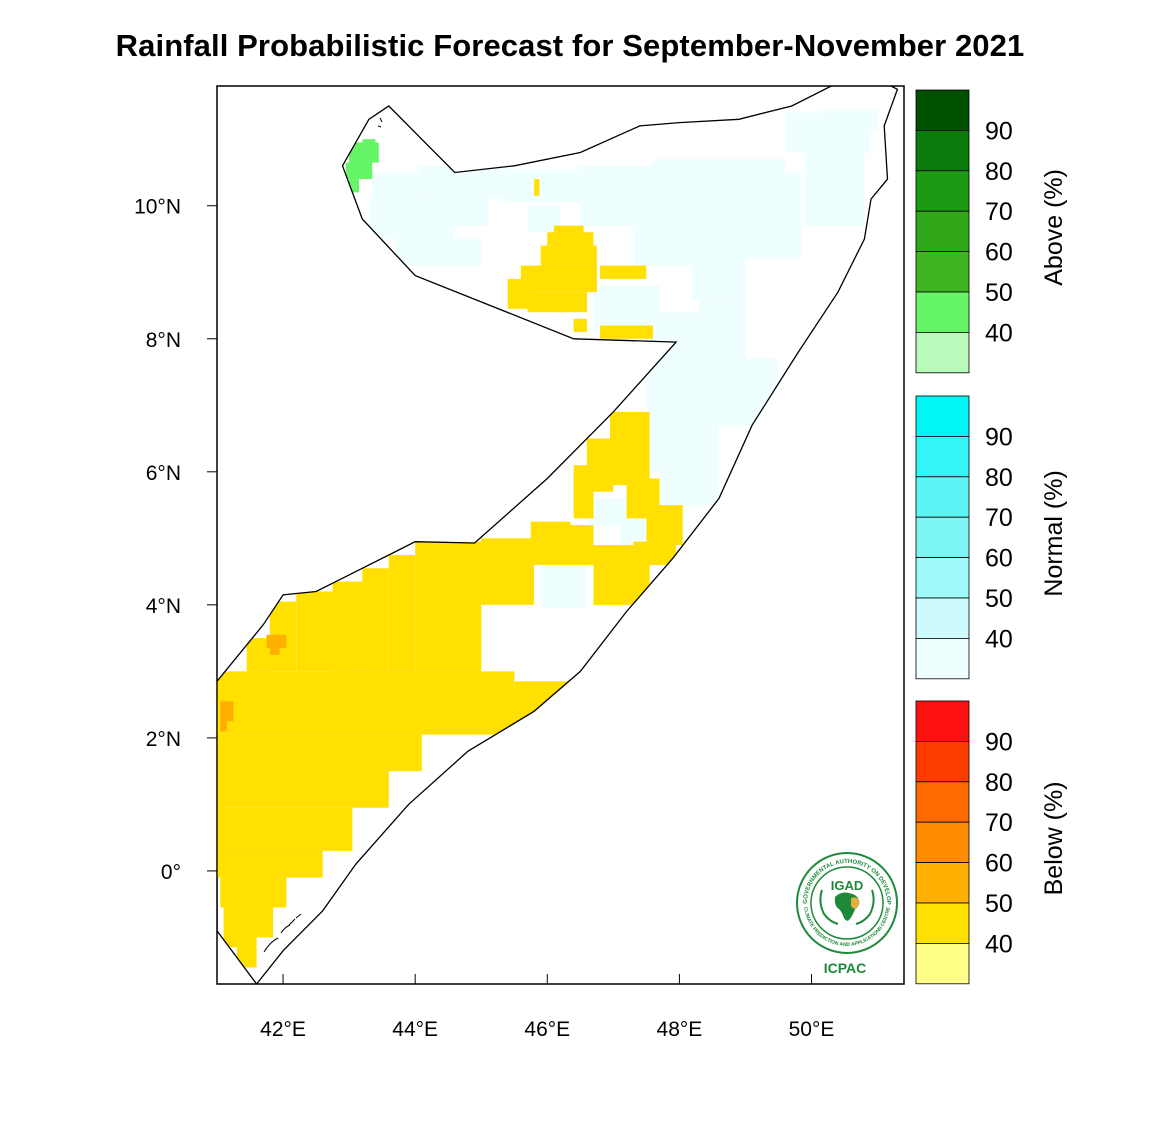  I want to click on above-40-cells, so click(362, 166).